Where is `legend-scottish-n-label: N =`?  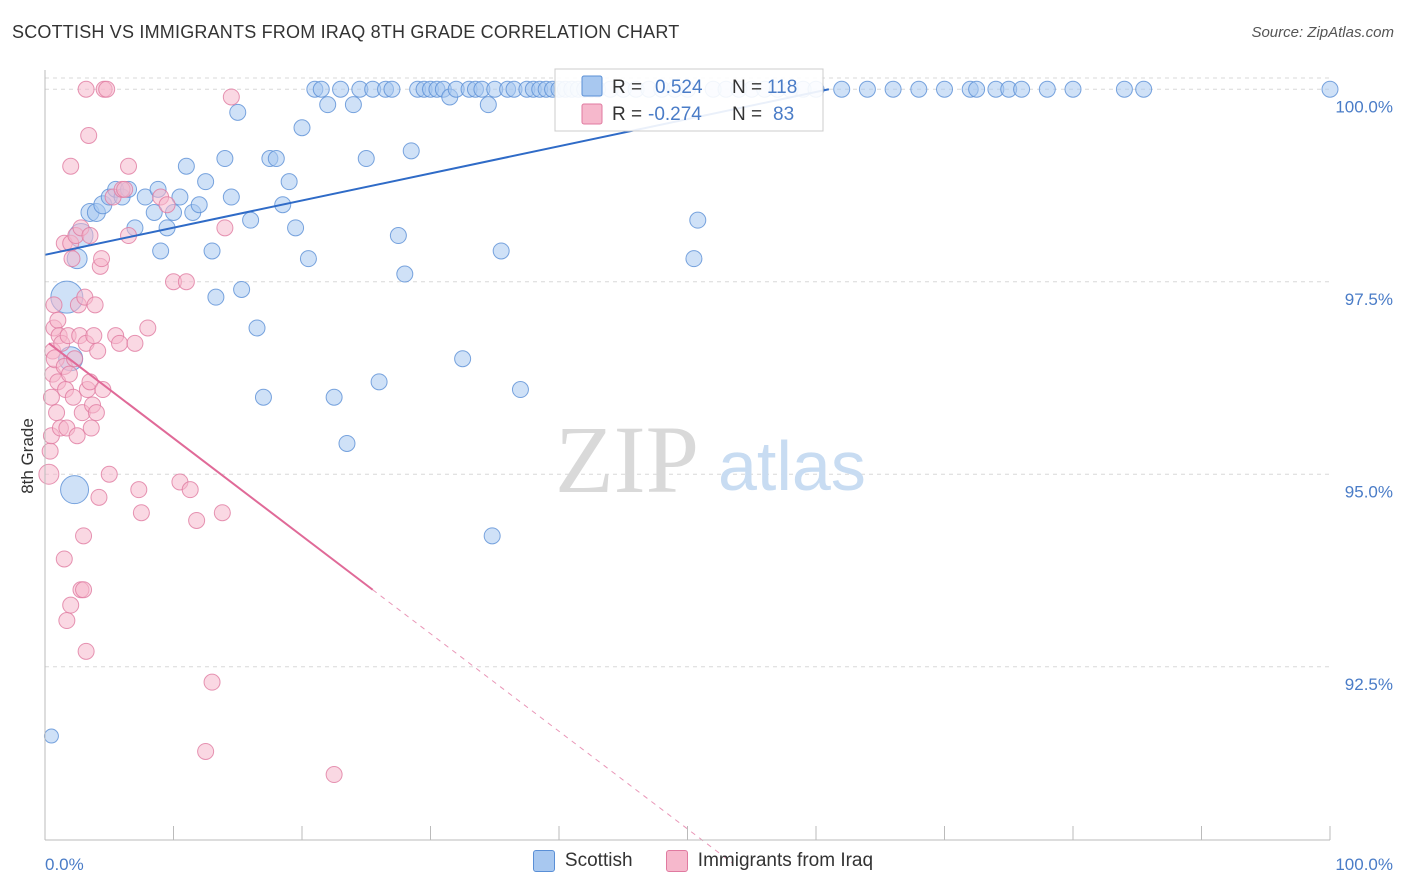
legend-scottish-n-label: N = is located at coordinates (747, 87).